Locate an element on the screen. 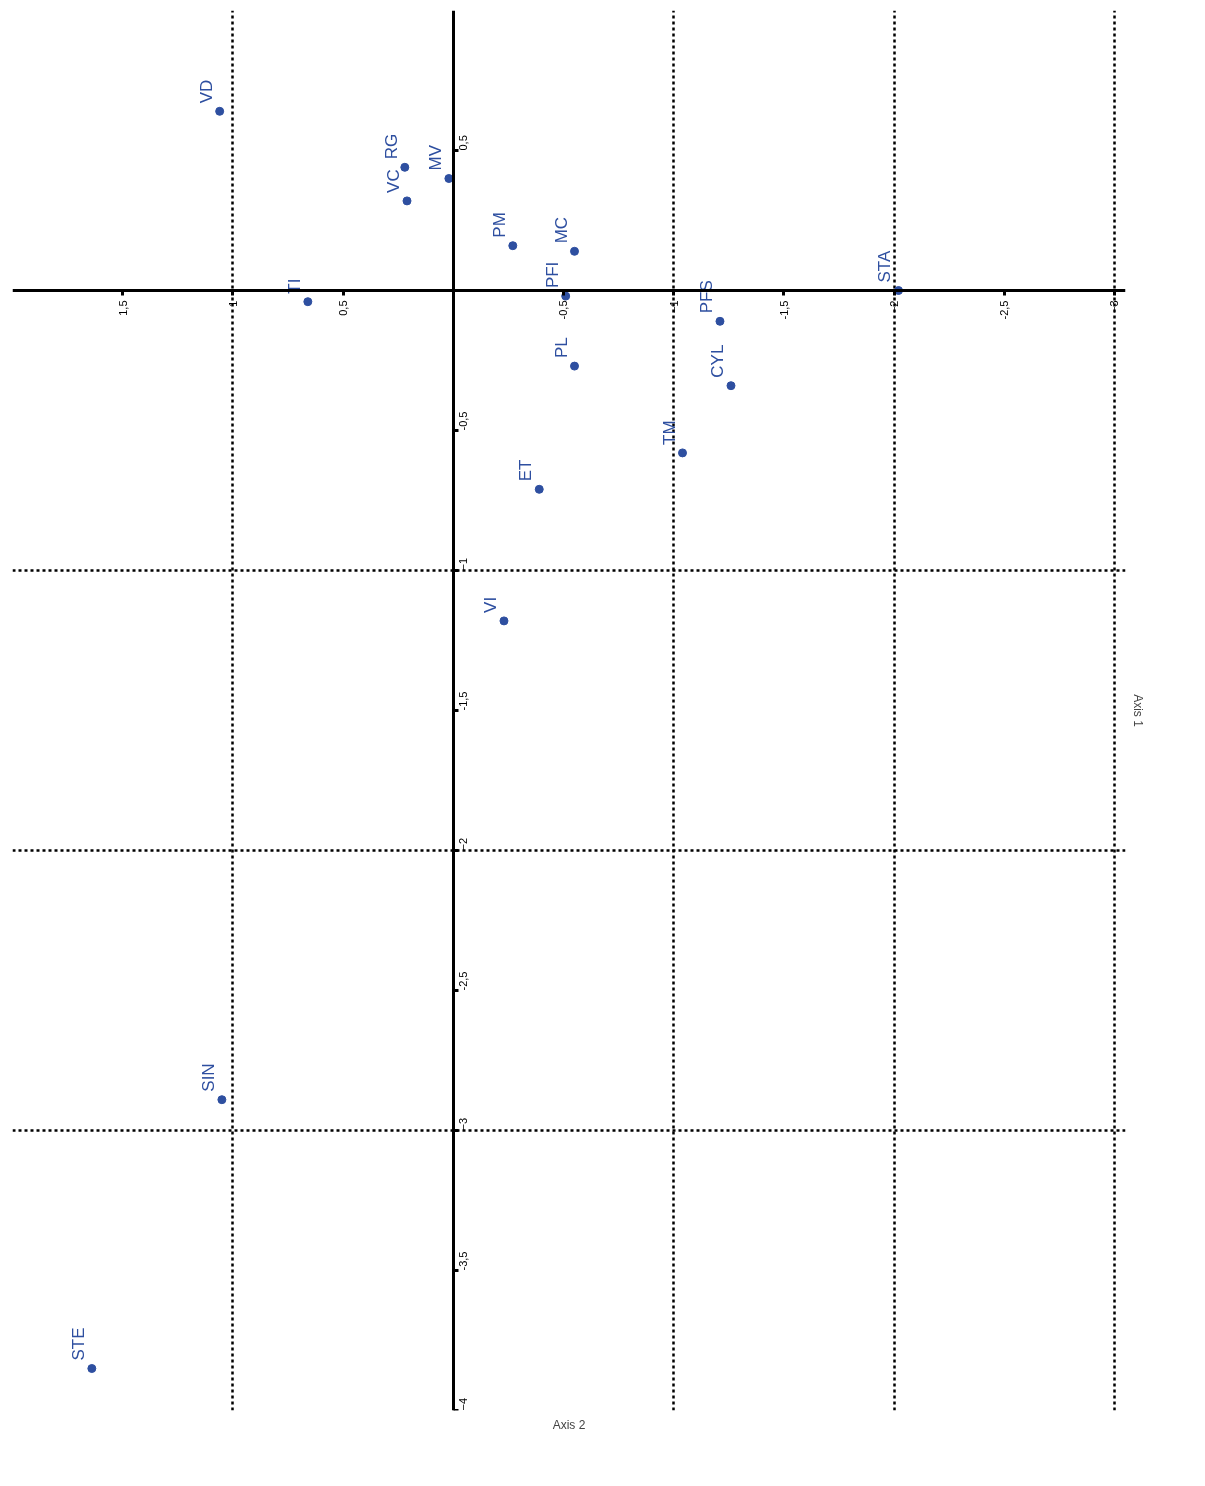 This screenshot has width=1205, height=1486. y-tick-label: -3,5 is located at coordinates (463, 1261).